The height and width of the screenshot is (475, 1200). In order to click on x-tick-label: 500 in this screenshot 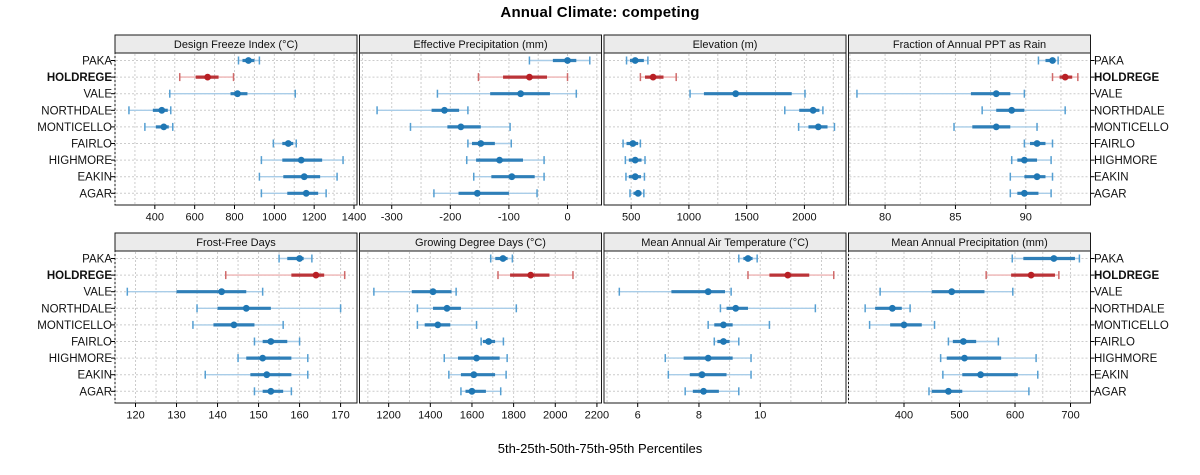, I will do `click(631, 218)`.